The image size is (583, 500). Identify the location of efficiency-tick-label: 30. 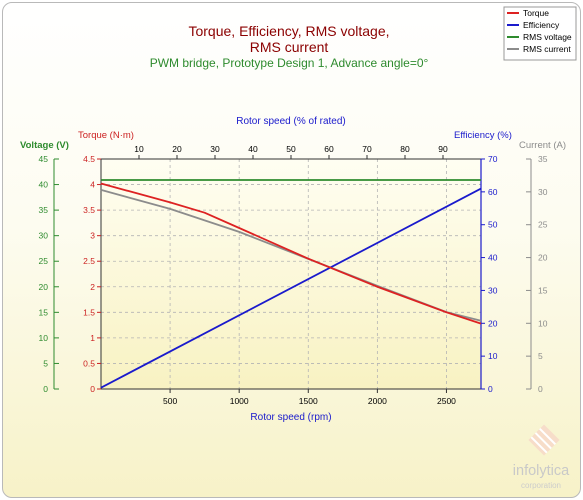
(493, 290).